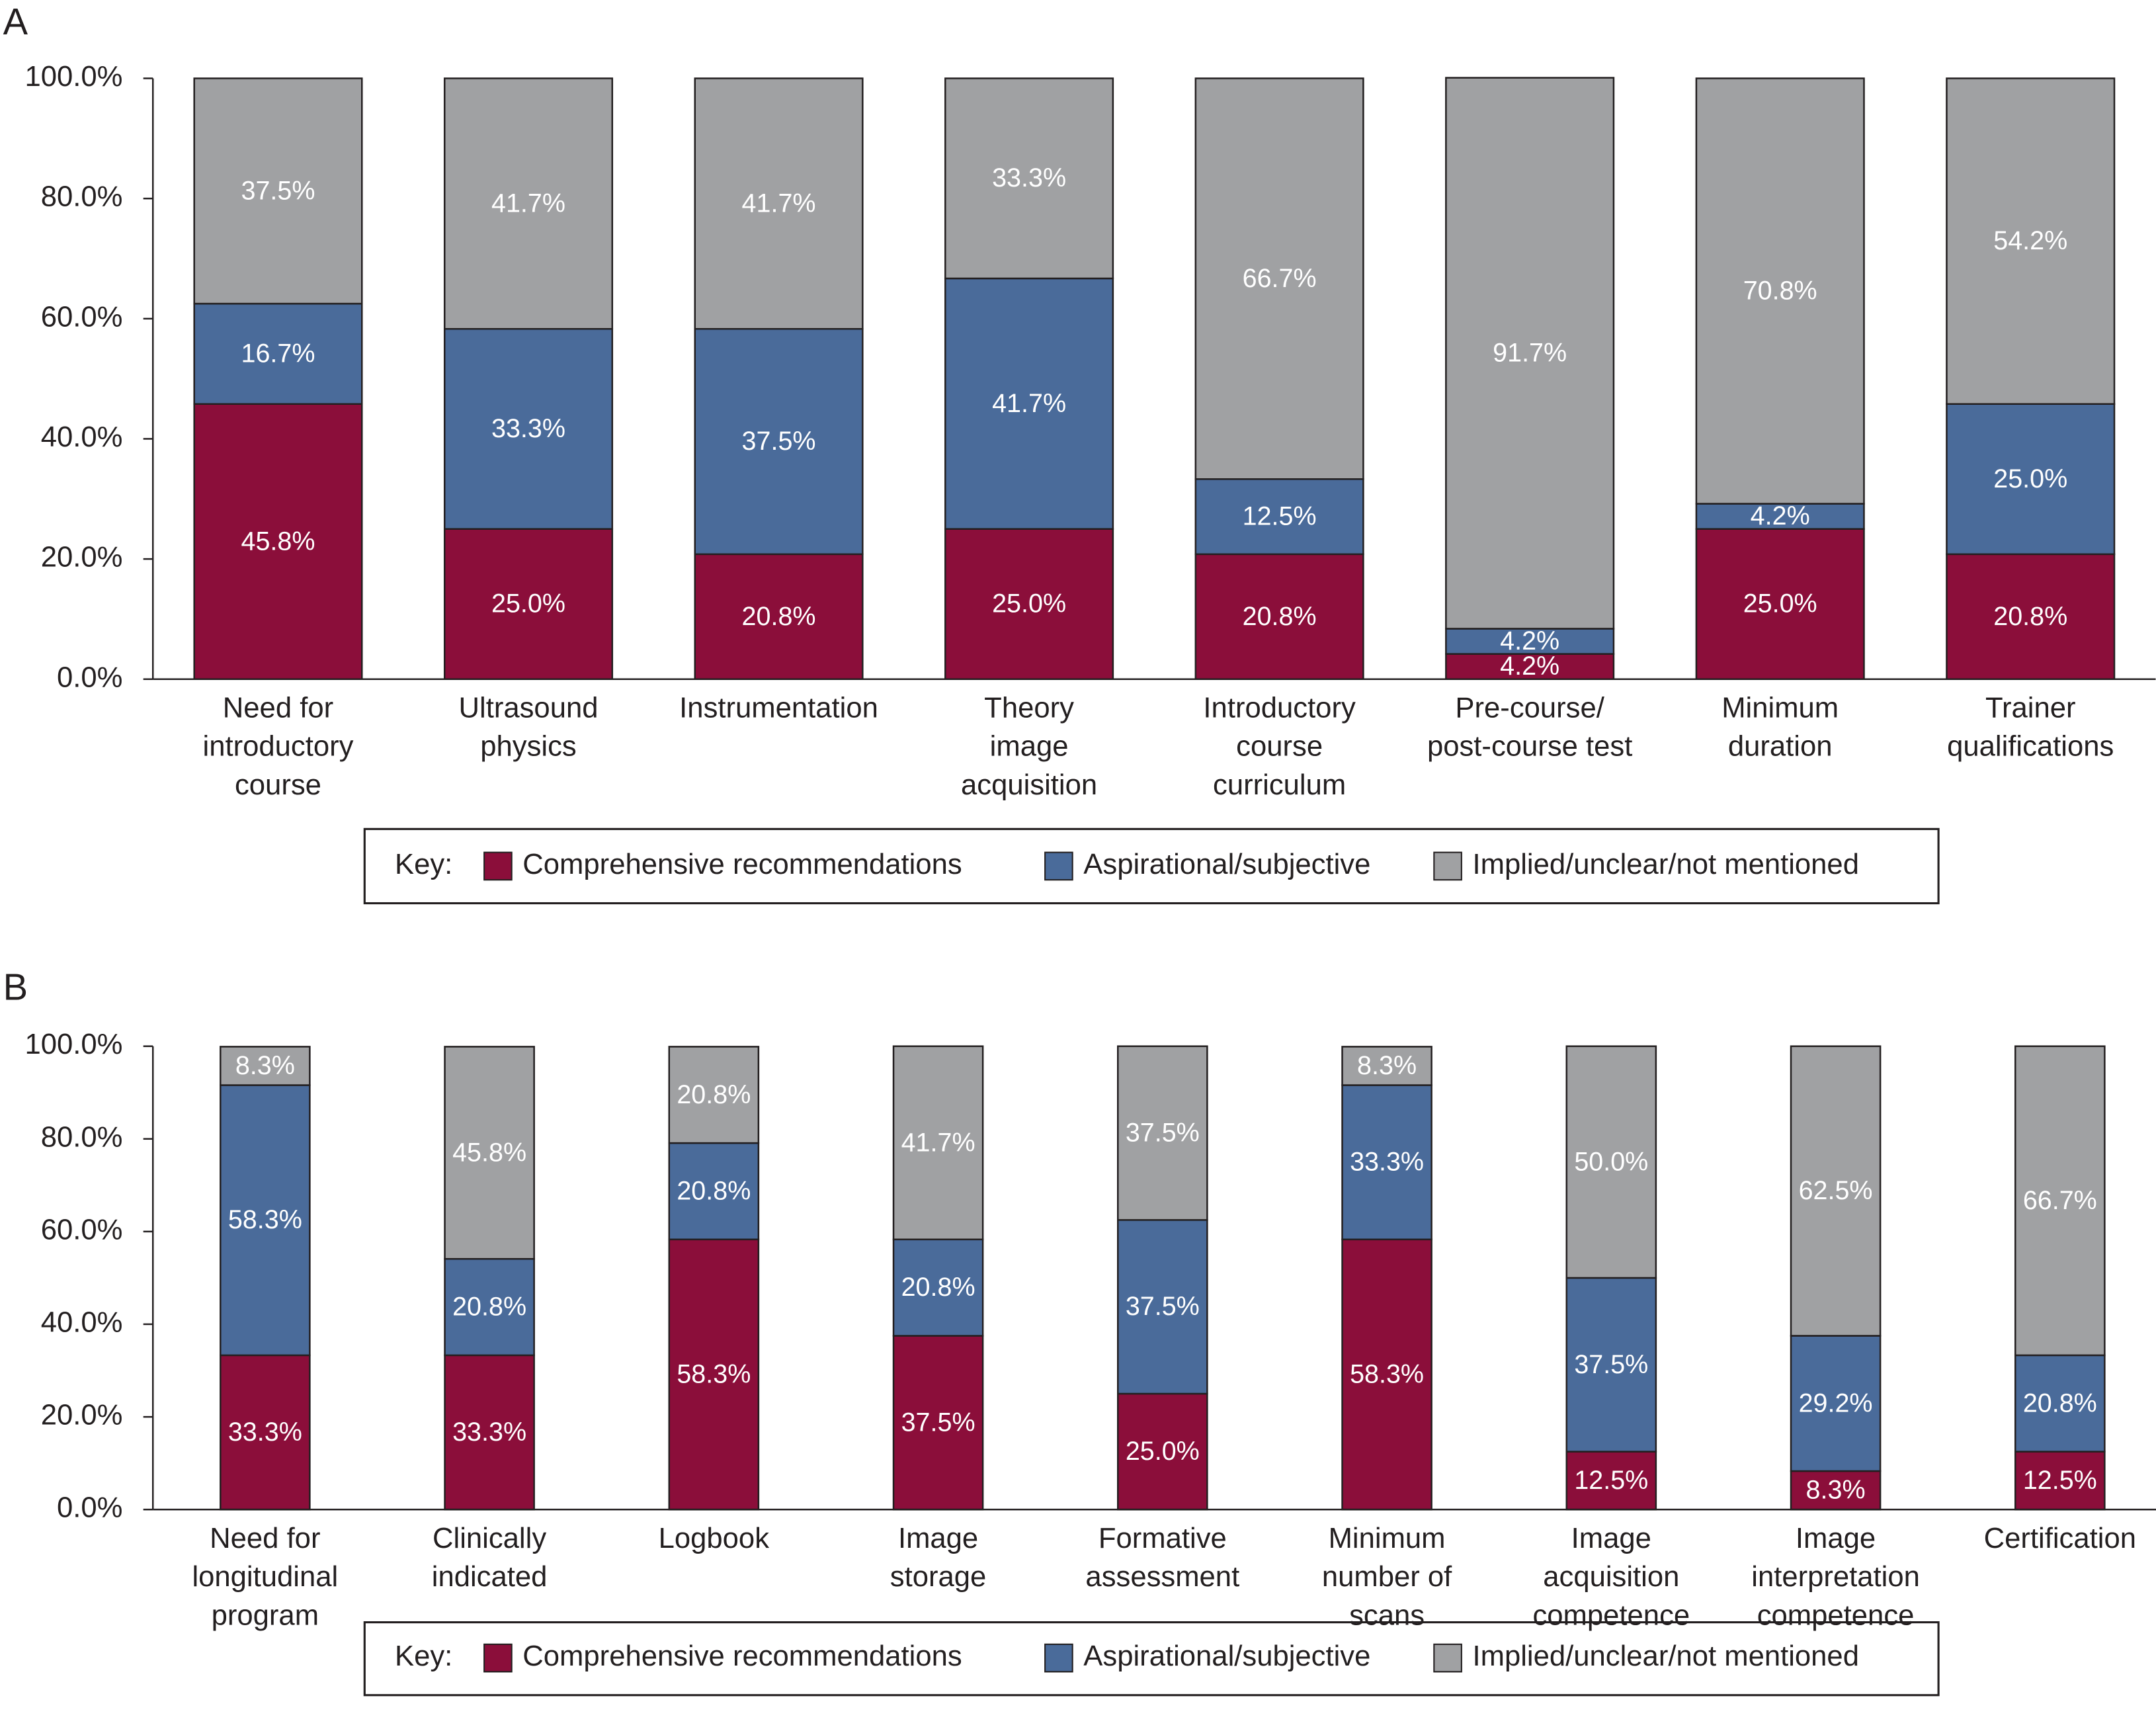 This screenshot has width=2156, height=1735. What do you see at coordinates (1162, 1556) in the screenshot?
I see `x-tick-label: Formative assessment` at bounding box center [1162, 1556].